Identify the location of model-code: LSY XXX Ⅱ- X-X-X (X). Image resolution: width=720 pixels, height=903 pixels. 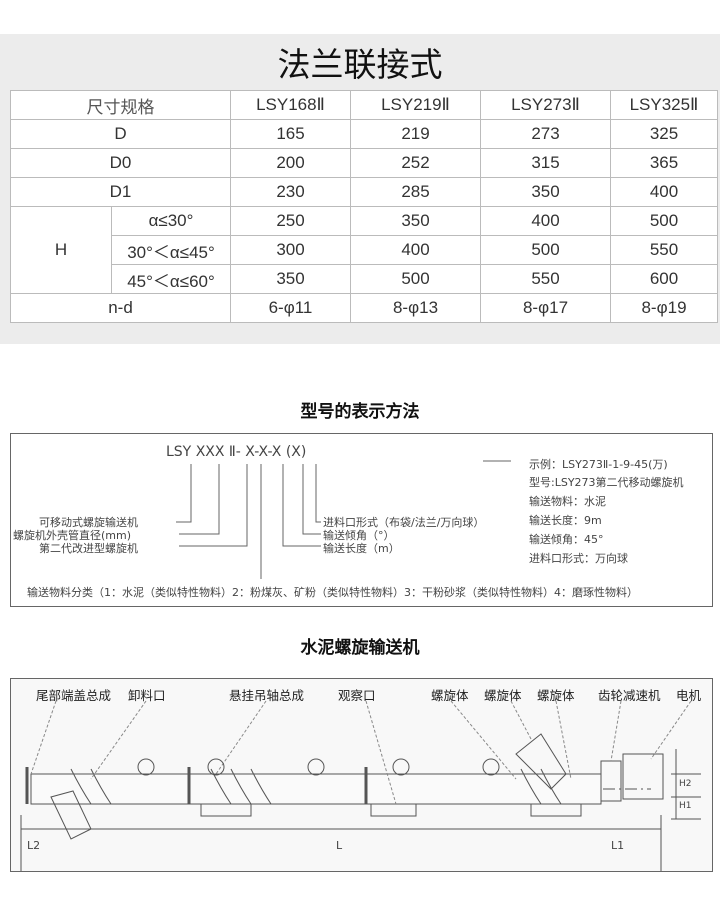
(236, 452).